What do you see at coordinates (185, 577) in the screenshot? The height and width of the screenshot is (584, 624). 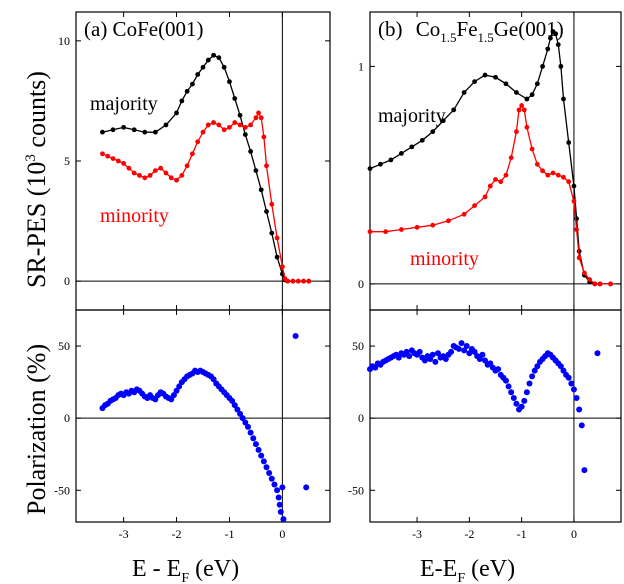 I see `xlabel-a-sub: F` at bounding box center [185, 577].